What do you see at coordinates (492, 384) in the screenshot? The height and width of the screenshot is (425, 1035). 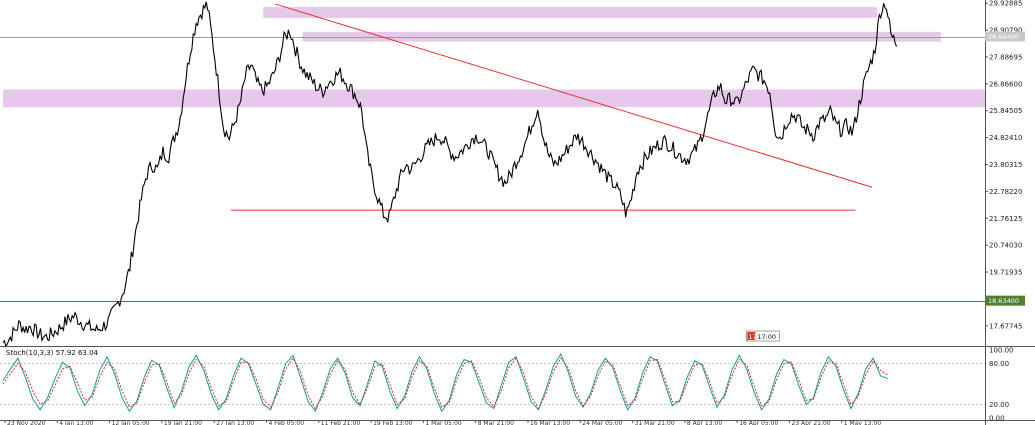 I see `stoch-levels` at bounding box center [492, 384].